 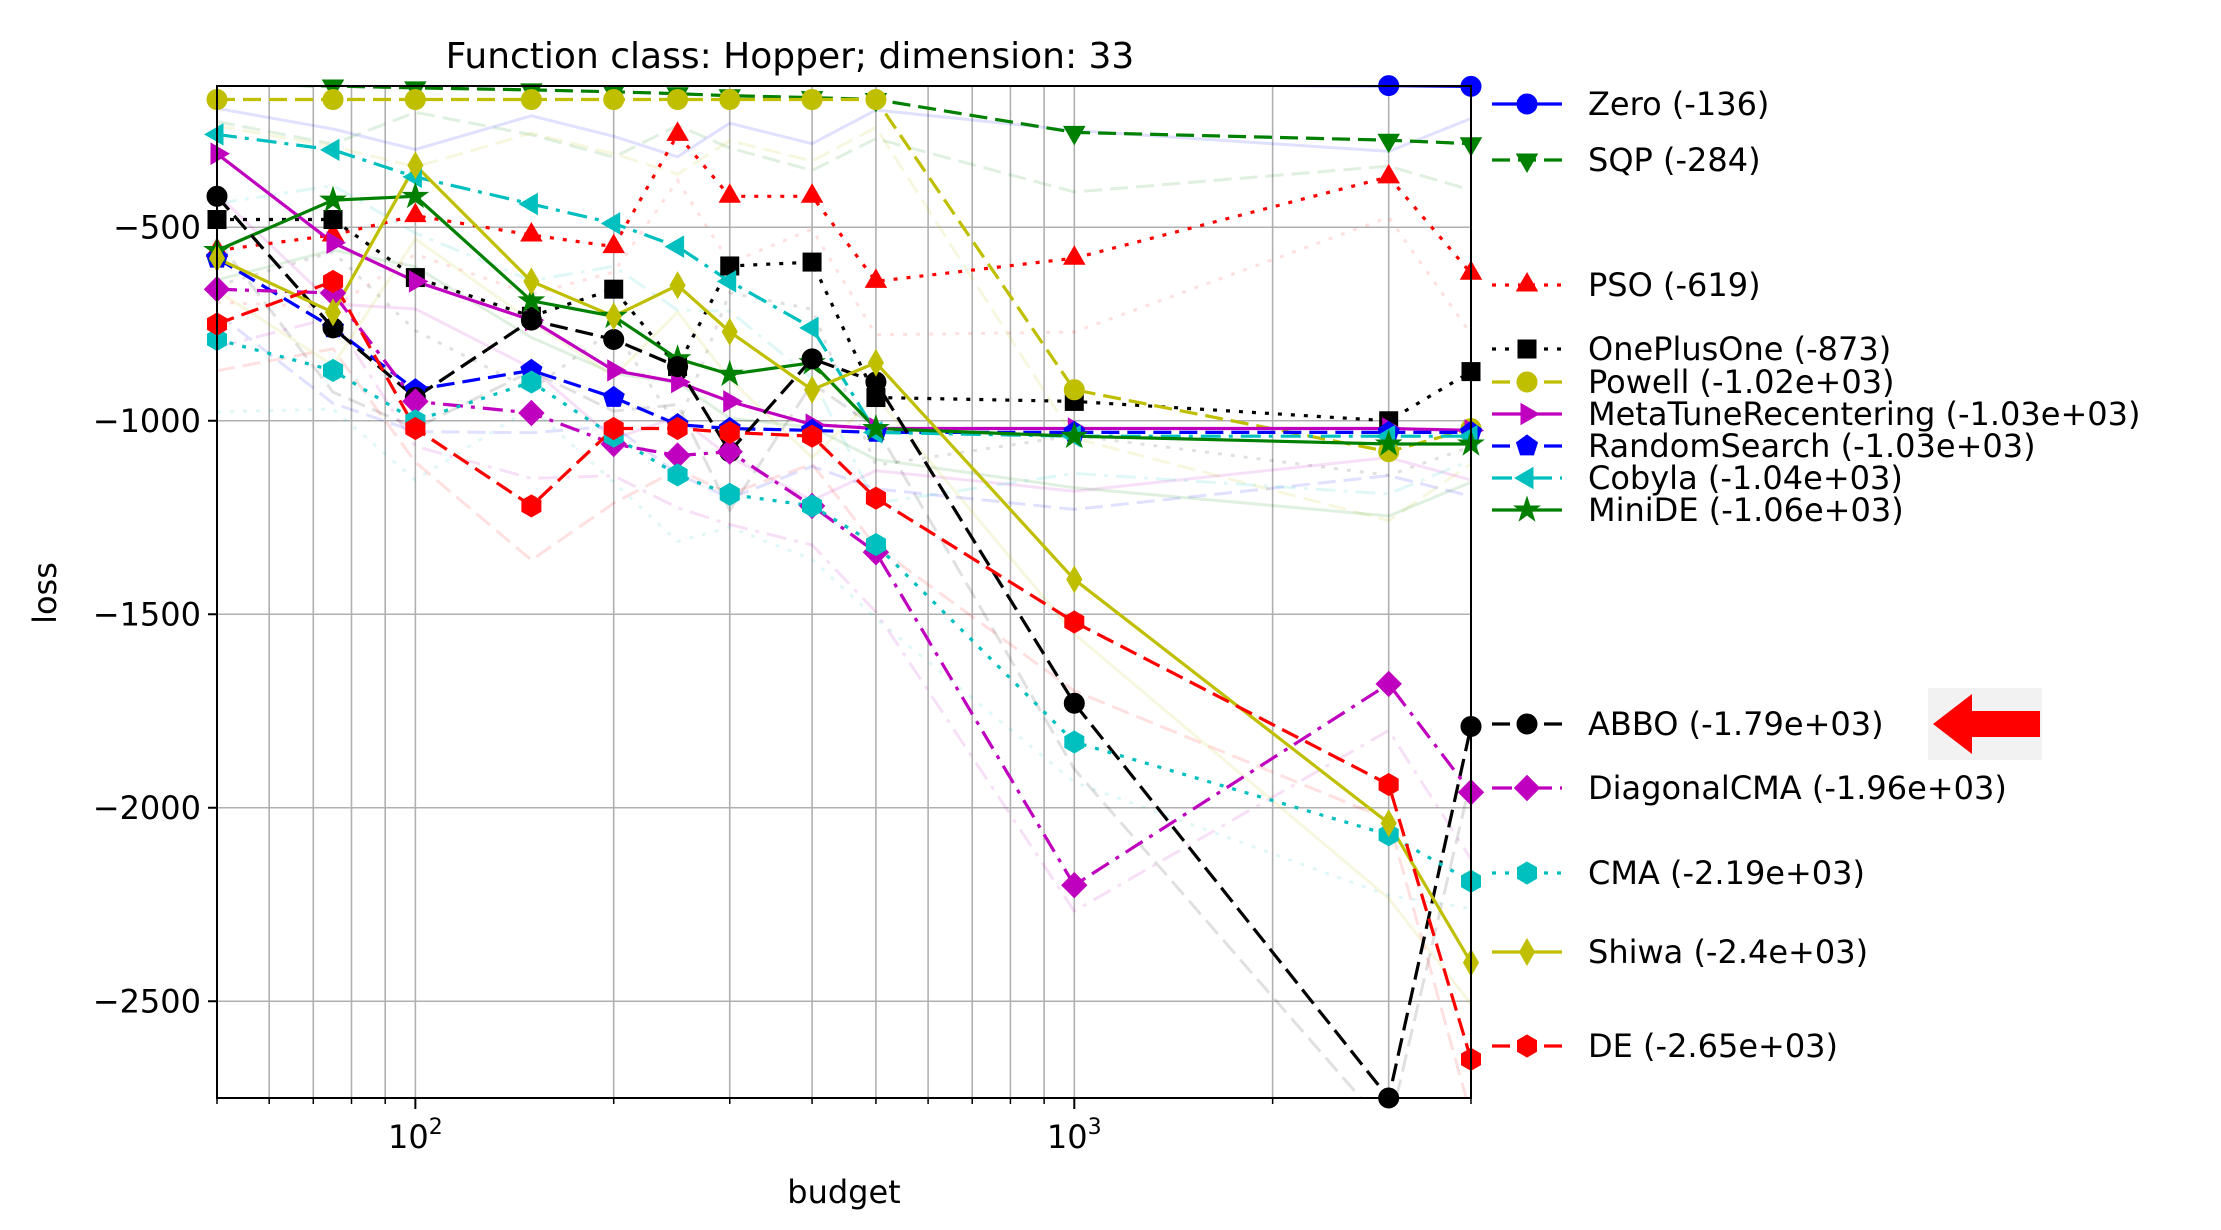 I want to click on legend-label: Shiwa (-2.4e+03), so click(x=1728, y=952).